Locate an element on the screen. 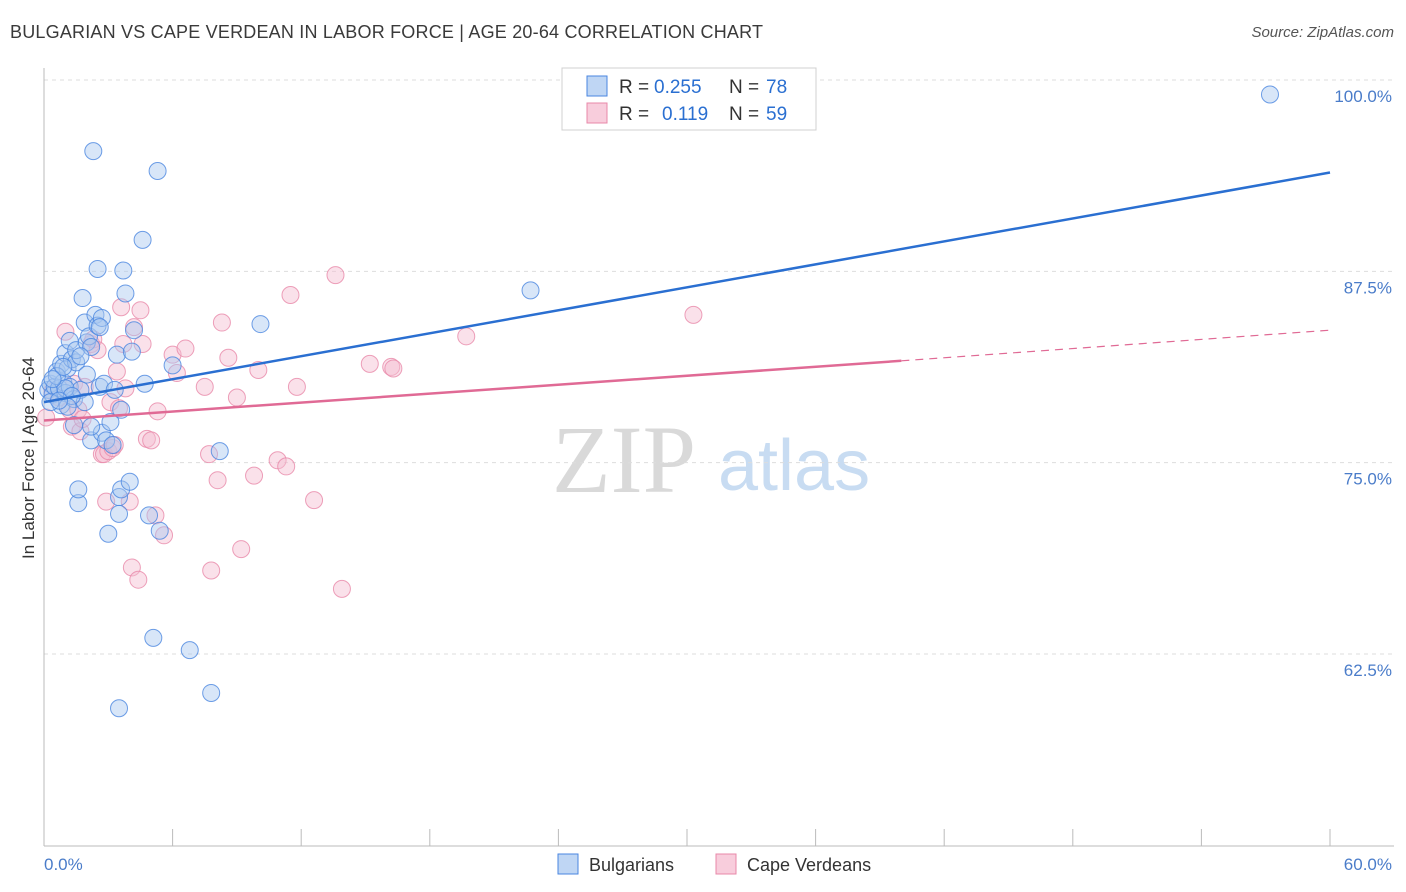 This screenshot has height=892, width=1406. y-axis-label: In Labor Force | Age 20-64 is located at coordinates (28, 458).